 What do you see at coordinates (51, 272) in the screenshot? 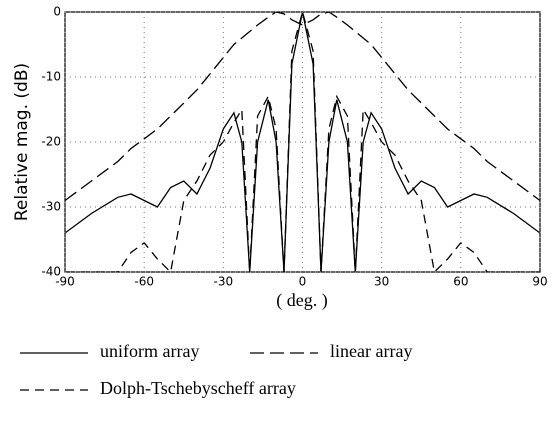
I see `y-tick-label: -40` at bounding box center [51, 272].